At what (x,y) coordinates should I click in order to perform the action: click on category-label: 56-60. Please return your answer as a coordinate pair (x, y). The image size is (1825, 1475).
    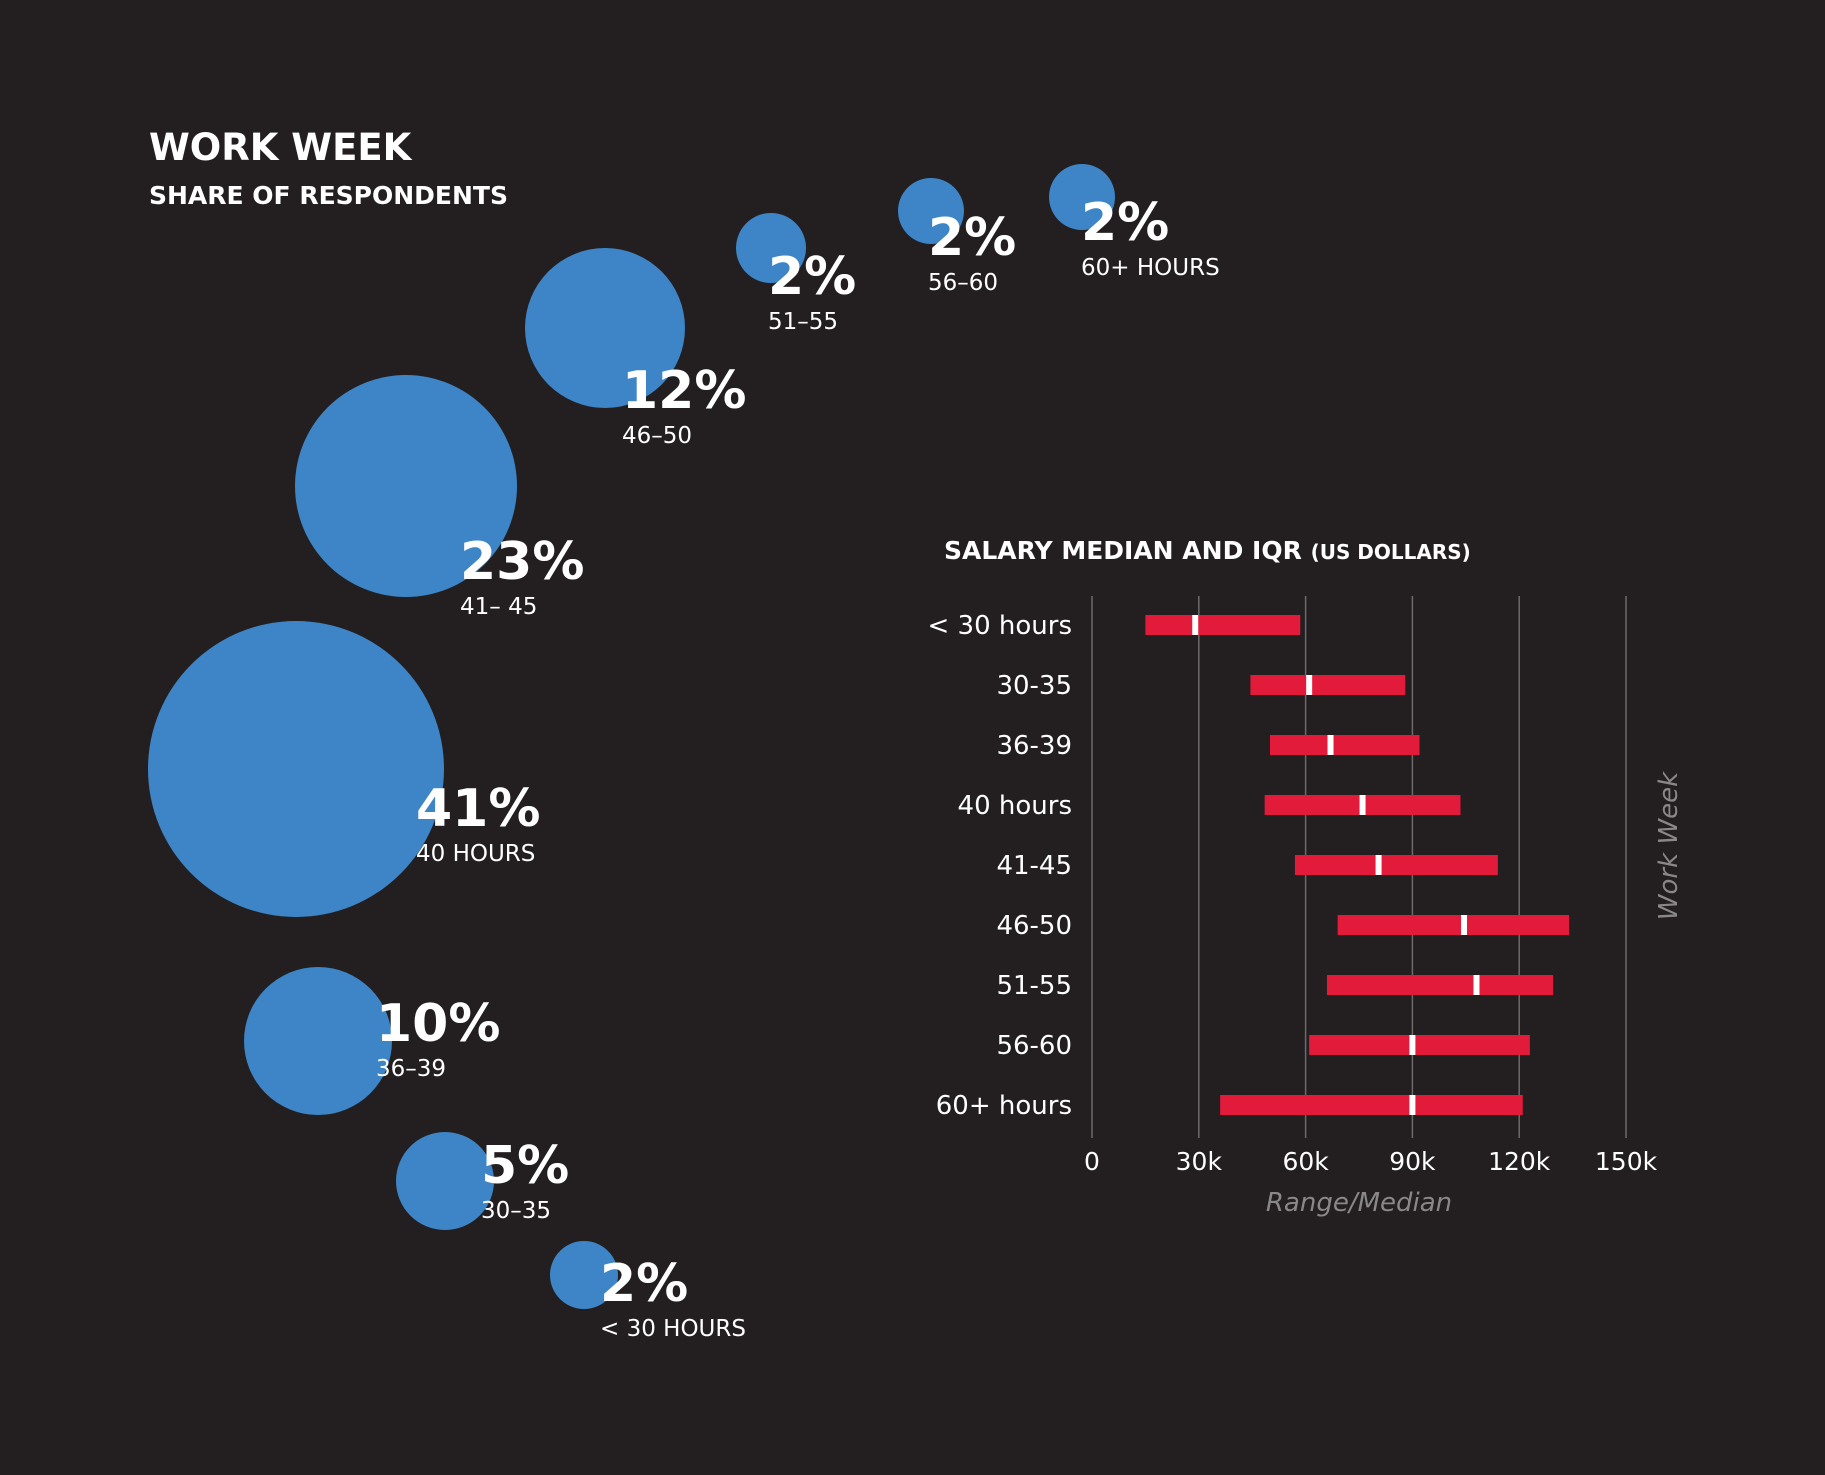
    Looking at the image, I should click on (1034, 1046).